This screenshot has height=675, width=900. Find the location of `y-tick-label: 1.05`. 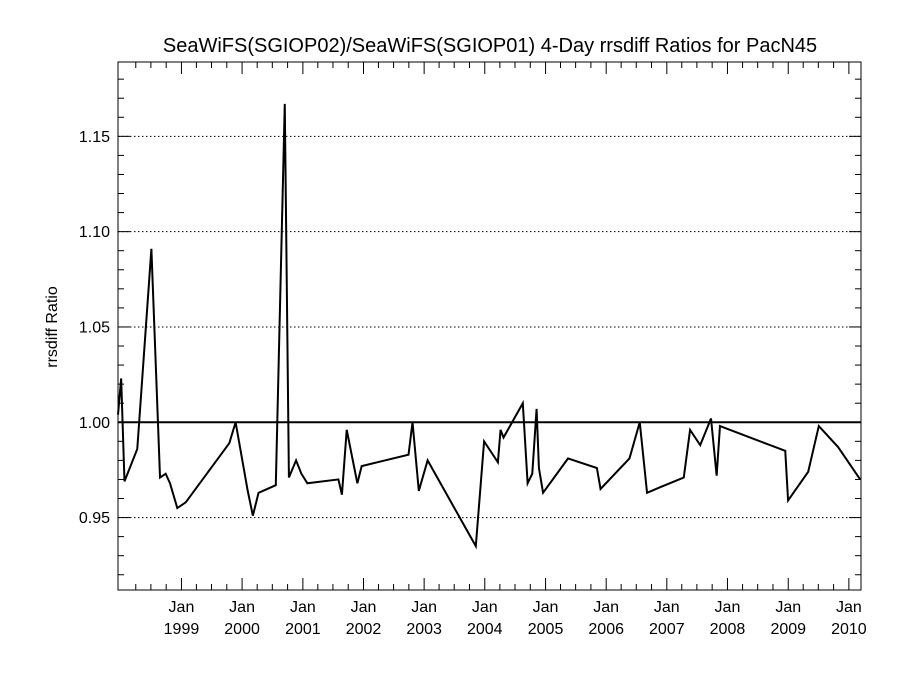

y-tick-label: 1.05 is located at coordinates (94, 327).